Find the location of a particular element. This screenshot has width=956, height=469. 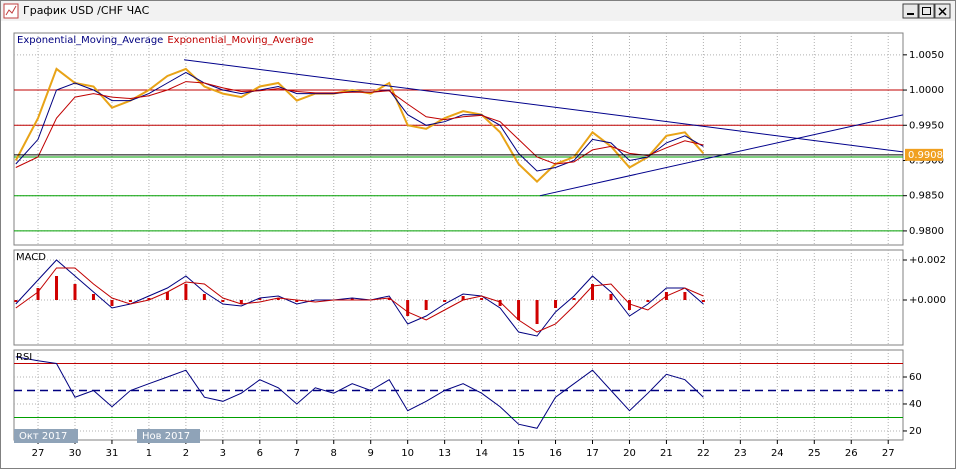

x-tick-label: 6 is located at coordinates (260, 453).